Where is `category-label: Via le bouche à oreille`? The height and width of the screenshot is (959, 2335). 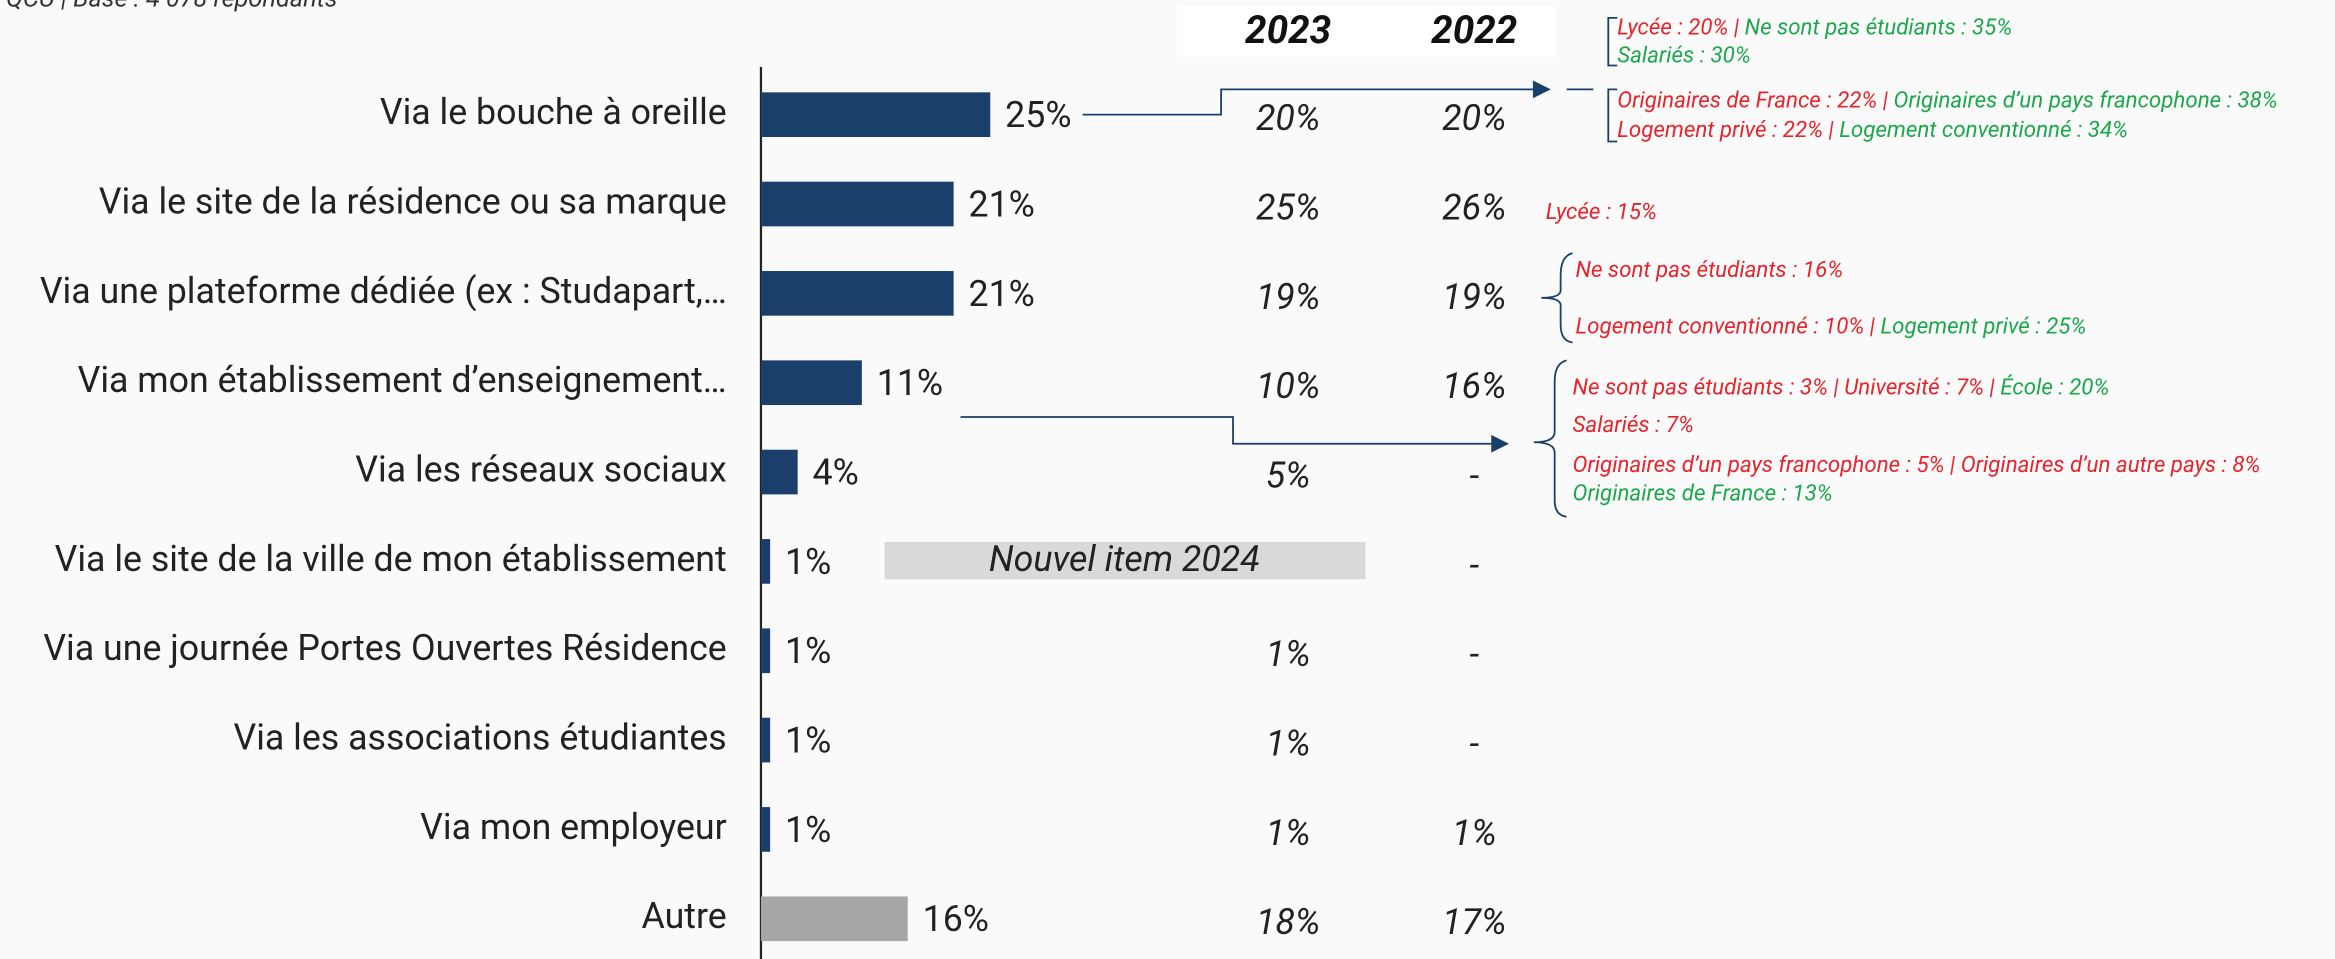
category-label: Via le bouche à oreille is located at coordinates (553, 112).